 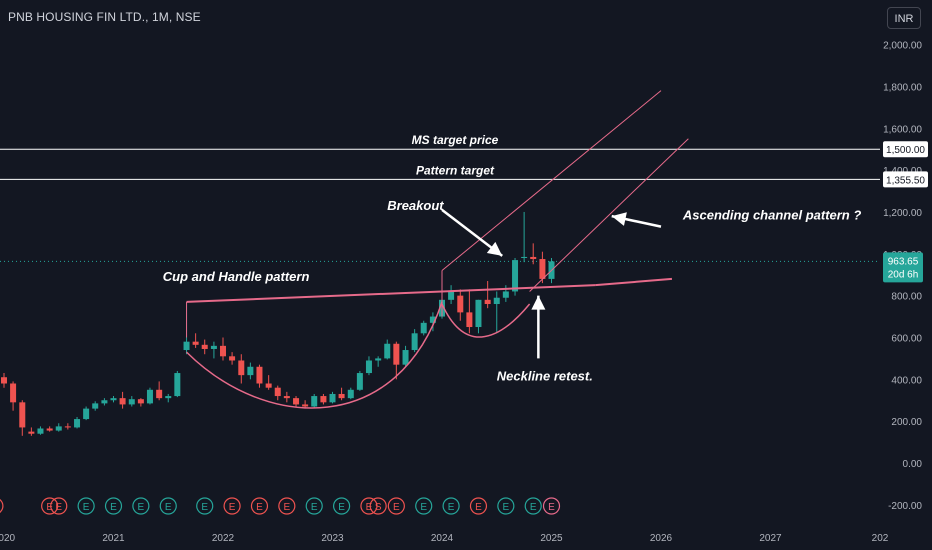 What do you see at coordinates (442, 538) in the screenshot?
I see `x-tick-label: 2024` at bounding box center [442, 538].